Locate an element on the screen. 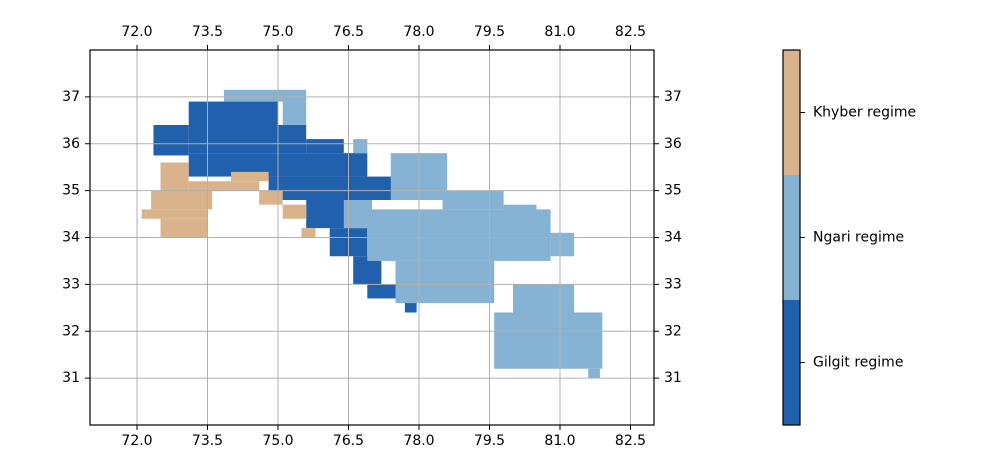 This screenshot has height=468, width=1008. y-tick-label: 37 is located at coordinates (71, 97).